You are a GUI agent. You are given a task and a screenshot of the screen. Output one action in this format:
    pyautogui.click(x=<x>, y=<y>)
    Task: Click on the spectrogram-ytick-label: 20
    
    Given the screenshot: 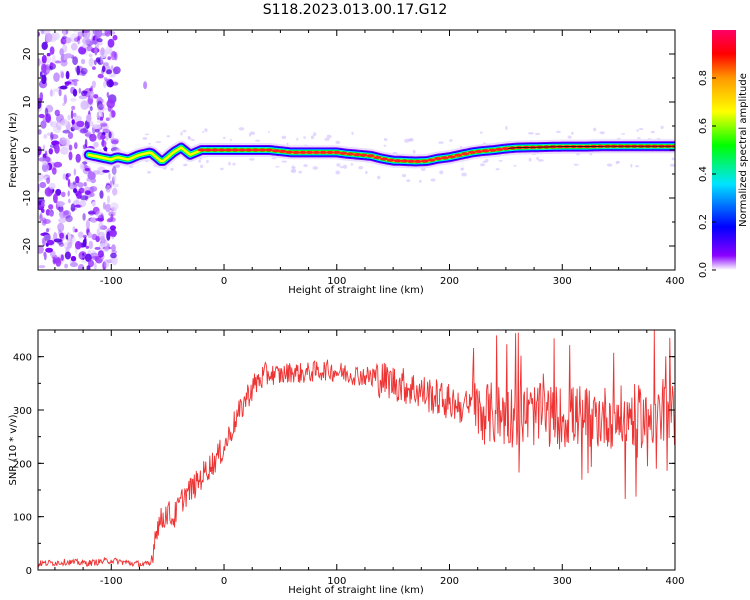 What is the action you would take?
    pyautogui.click(x=27, y=54)
    